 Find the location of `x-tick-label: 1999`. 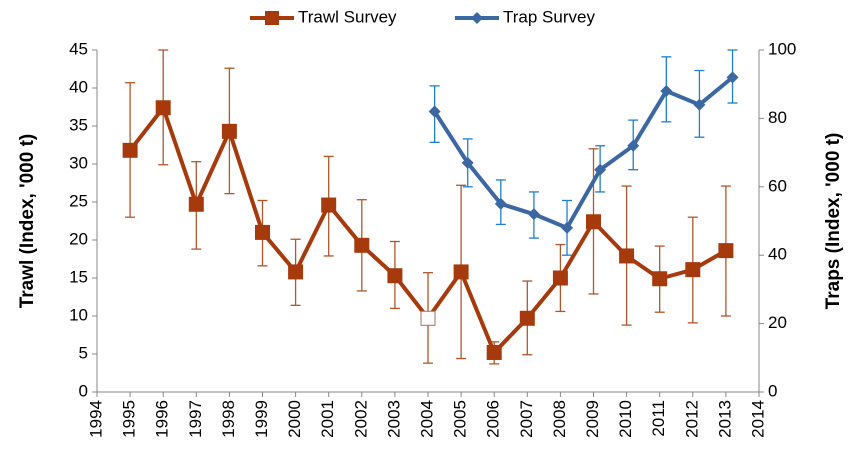

x-tick-label: 1999 is located at coordinates (261, 419).